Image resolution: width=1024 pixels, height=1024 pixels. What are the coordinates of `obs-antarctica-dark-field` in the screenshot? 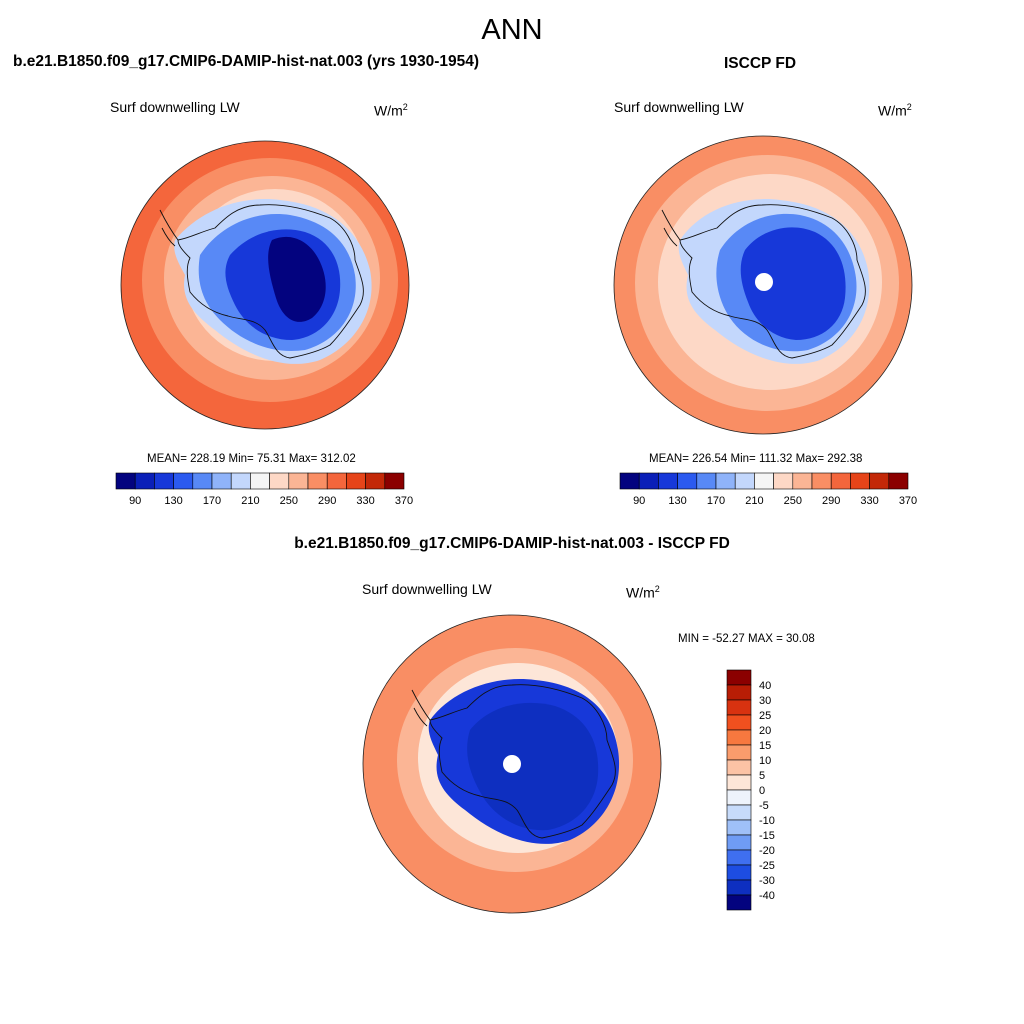 It's located at (793, 283).